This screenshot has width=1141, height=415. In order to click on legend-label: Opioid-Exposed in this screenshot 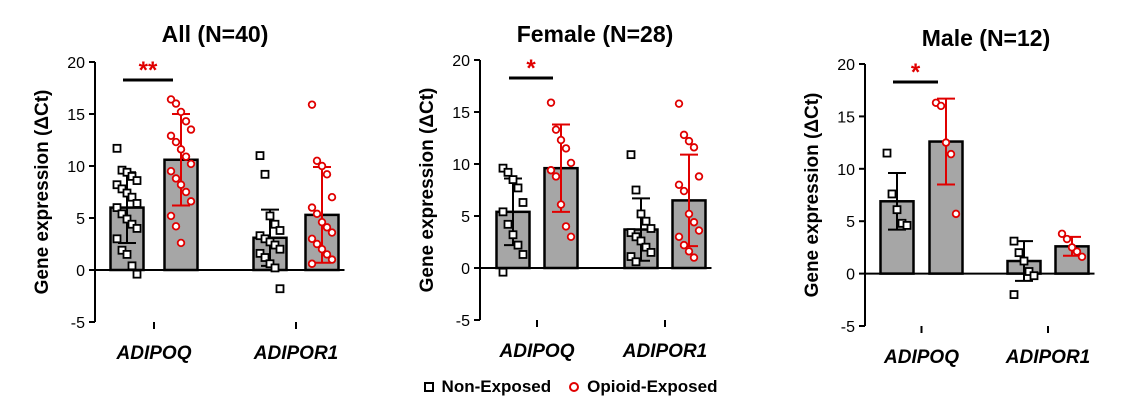, I will do `click(652, 386)`.